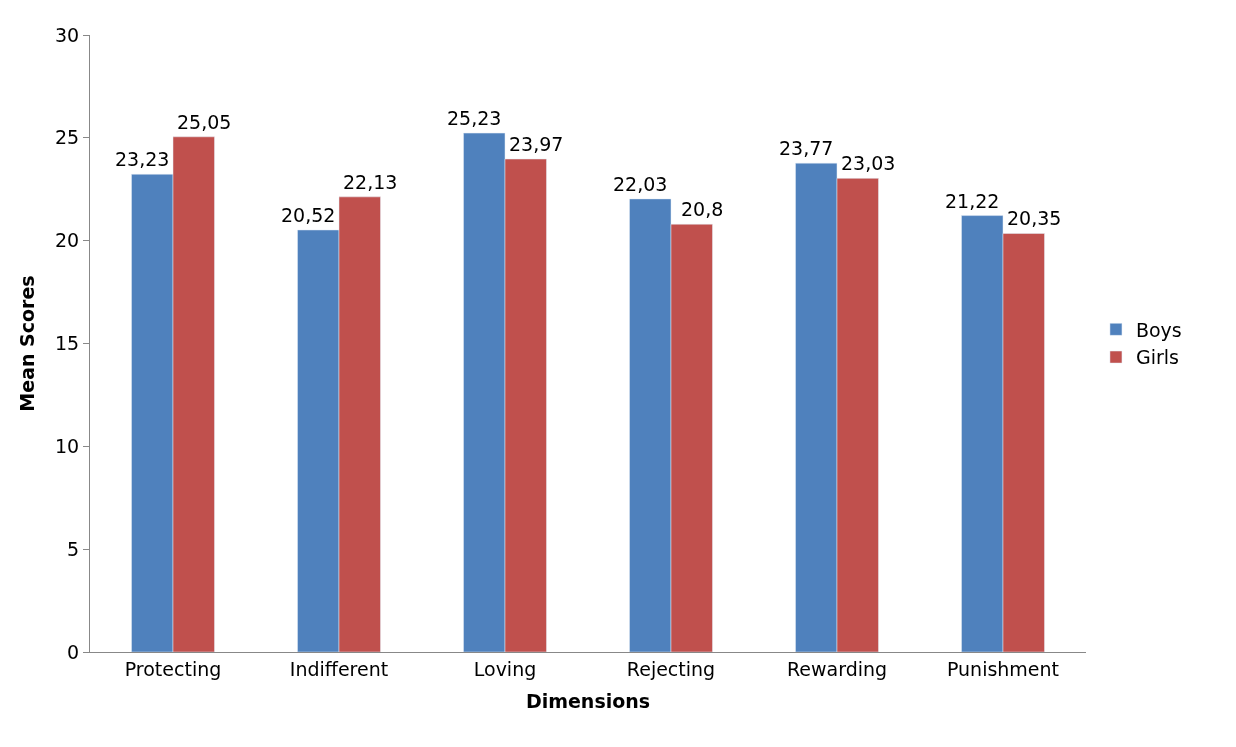 The image size is (1236, 747). I want to click on y-tick-label: 15, so click(67, 343).